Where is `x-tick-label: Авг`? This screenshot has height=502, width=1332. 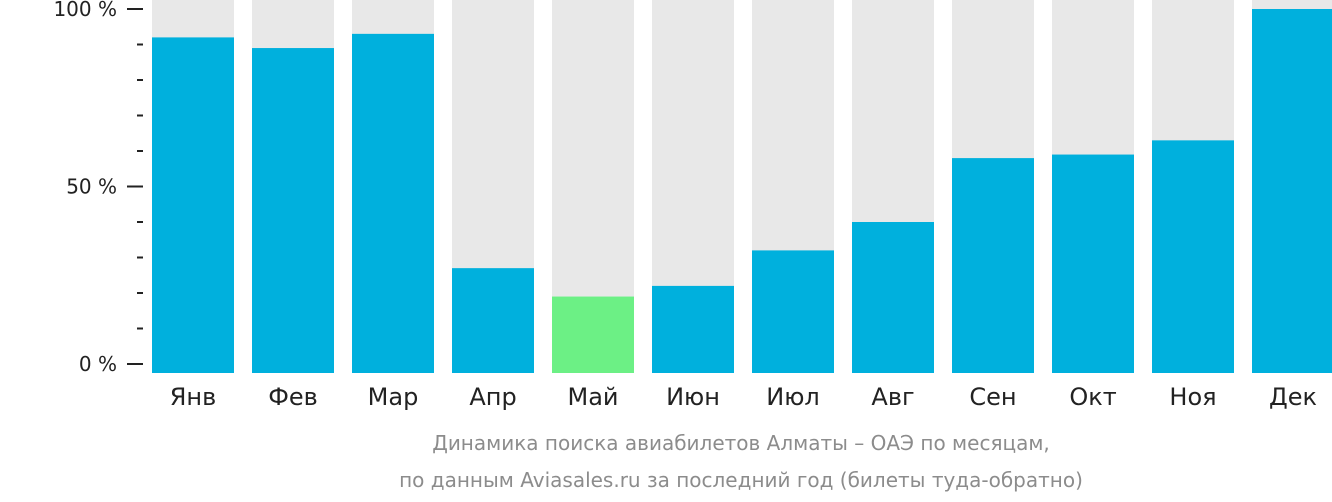 x-tick-label: Авг is located at coordinates (892, 397).